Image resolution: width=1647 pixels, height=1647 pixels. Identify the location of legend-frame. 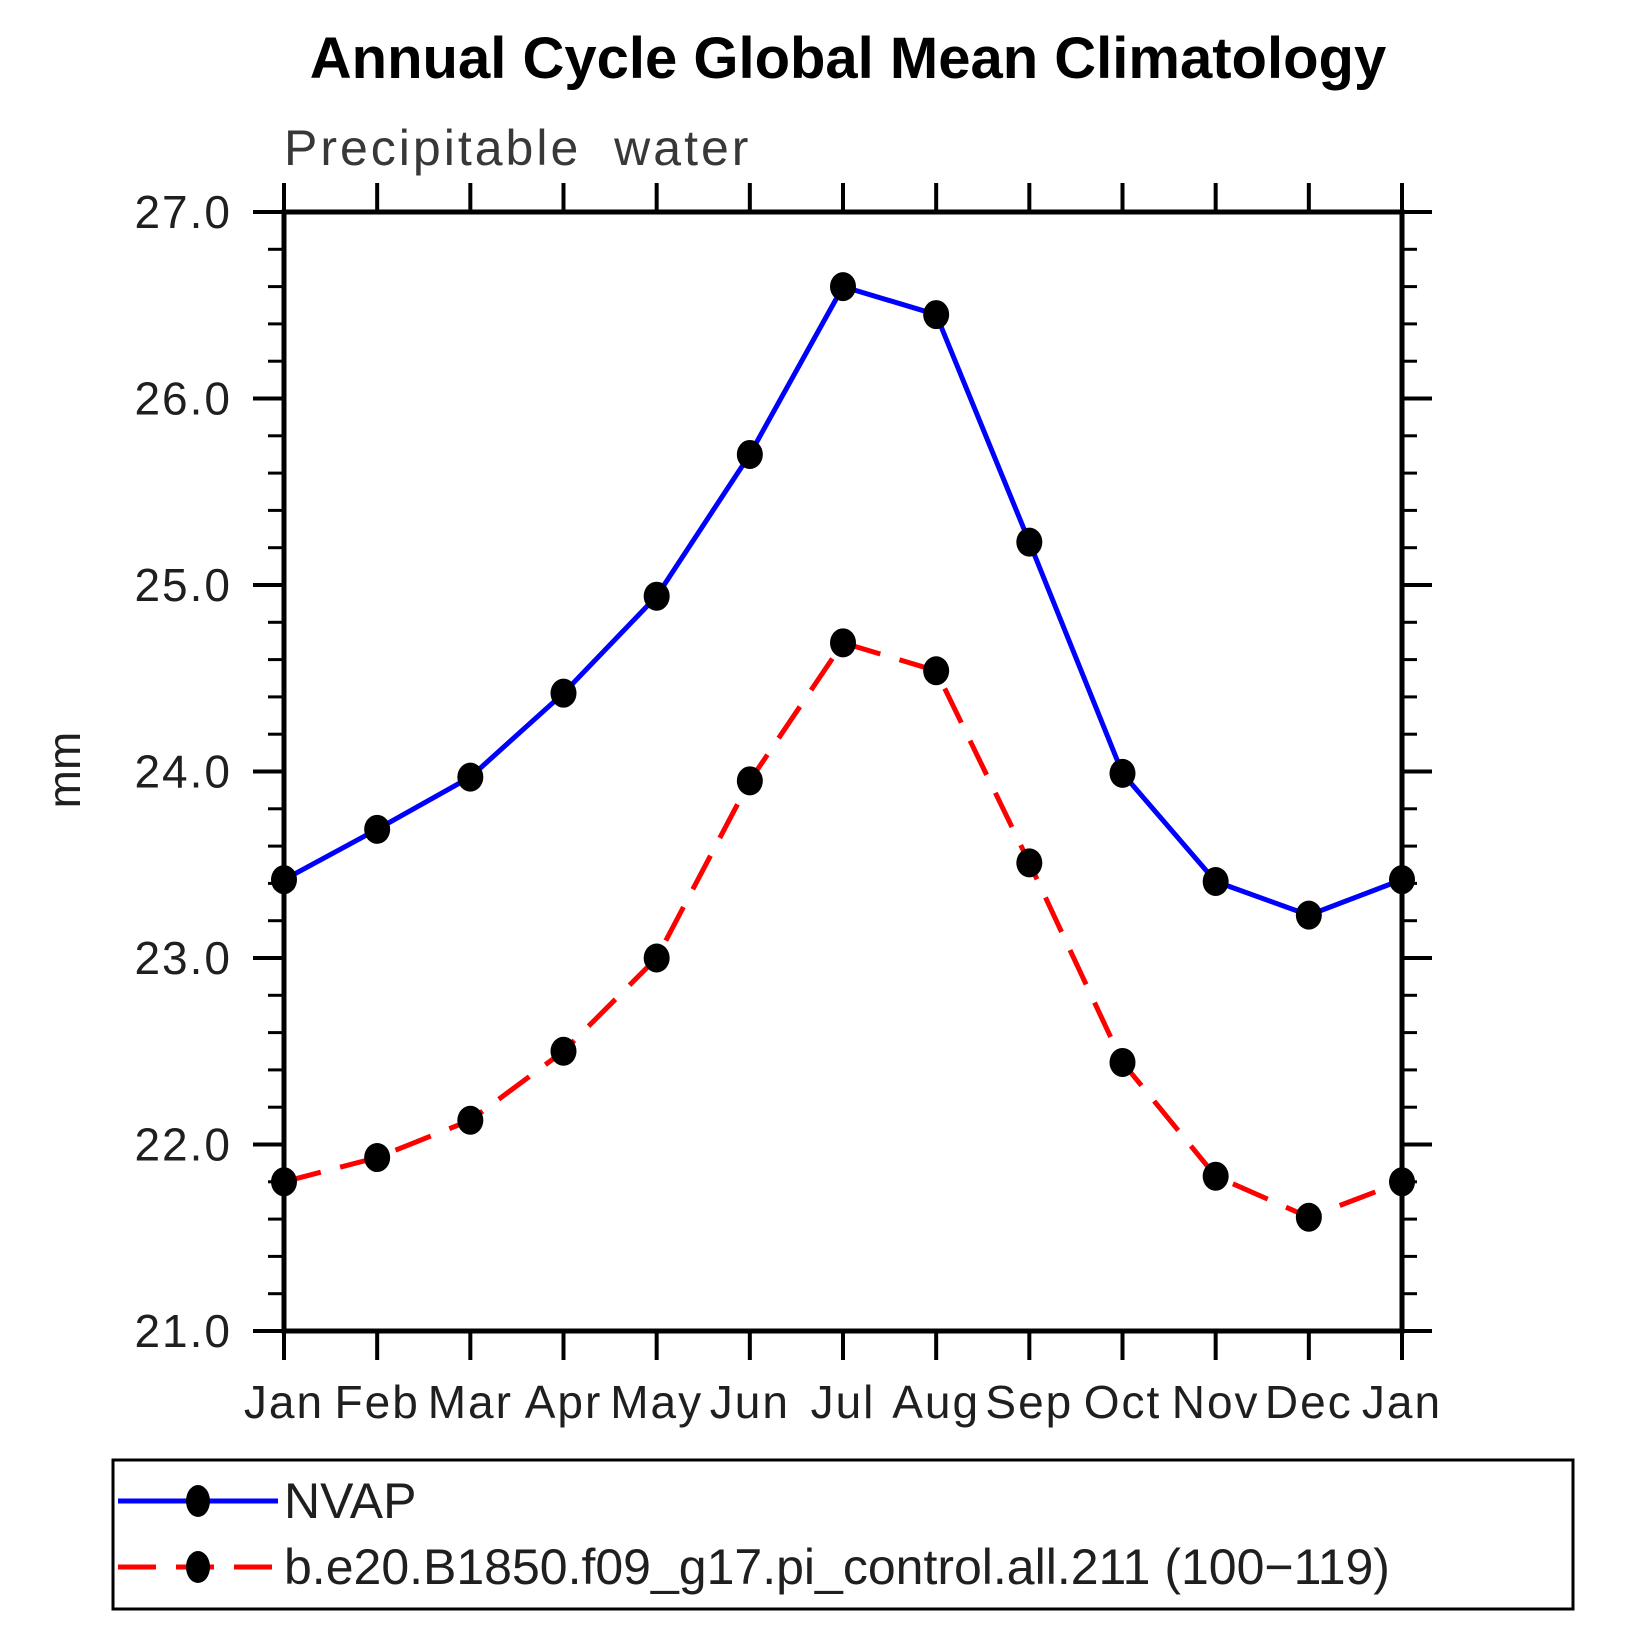
(843, 1534).